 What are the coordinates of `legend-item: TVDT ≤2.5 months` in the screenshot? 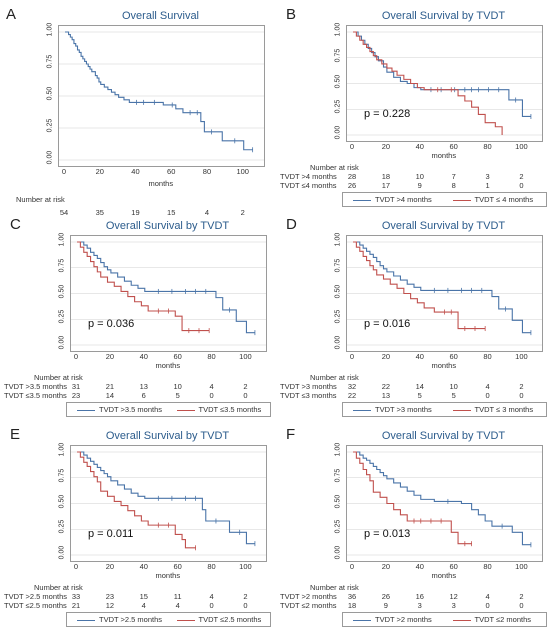 It's located at (219, 619).